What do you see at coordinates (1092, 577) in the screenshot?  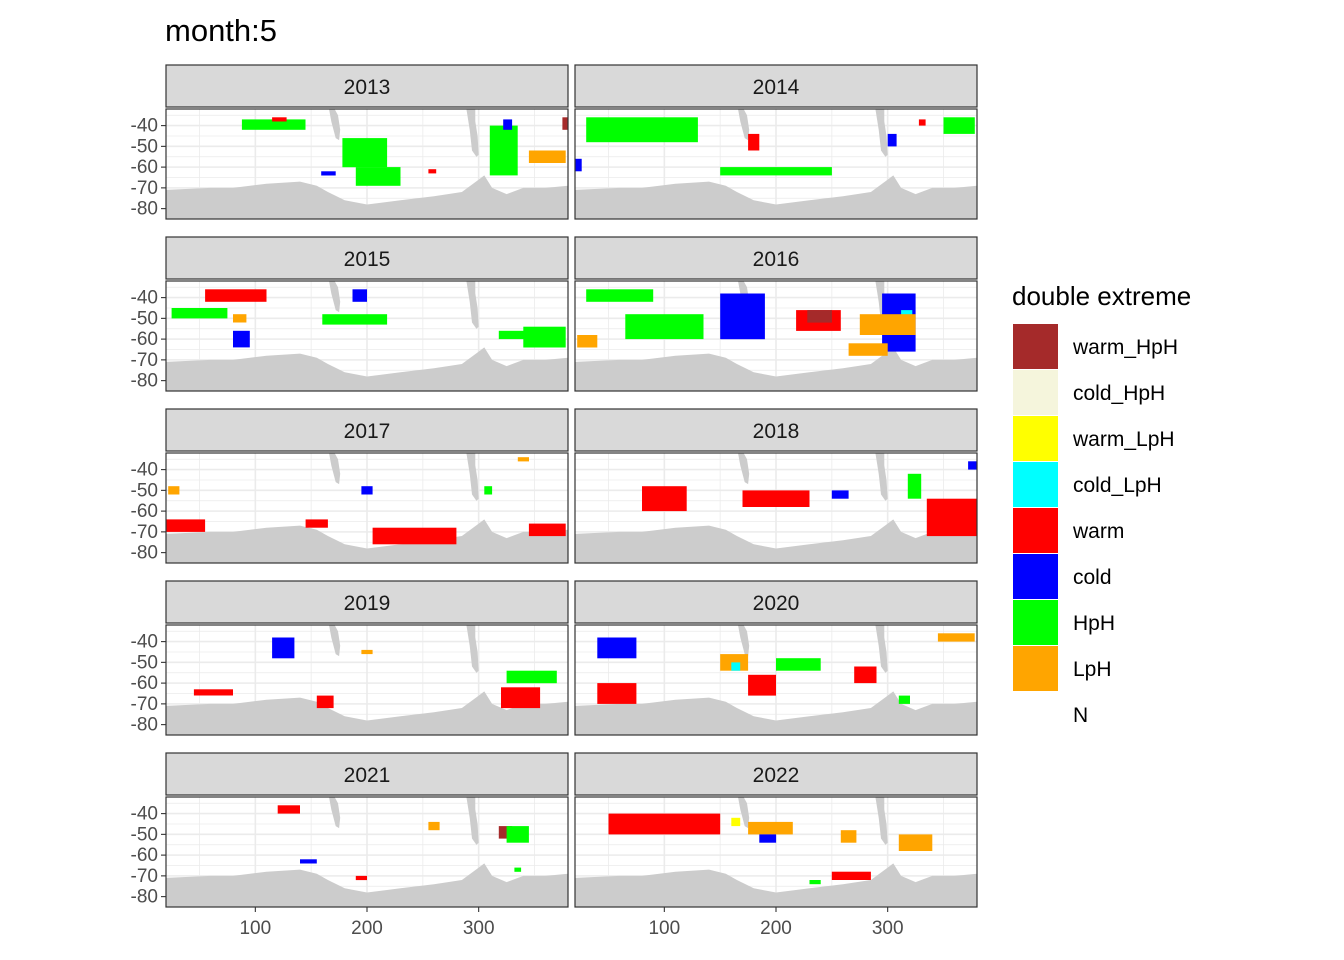 I see `legend-label: cold` at bounding box center [1092, 577].